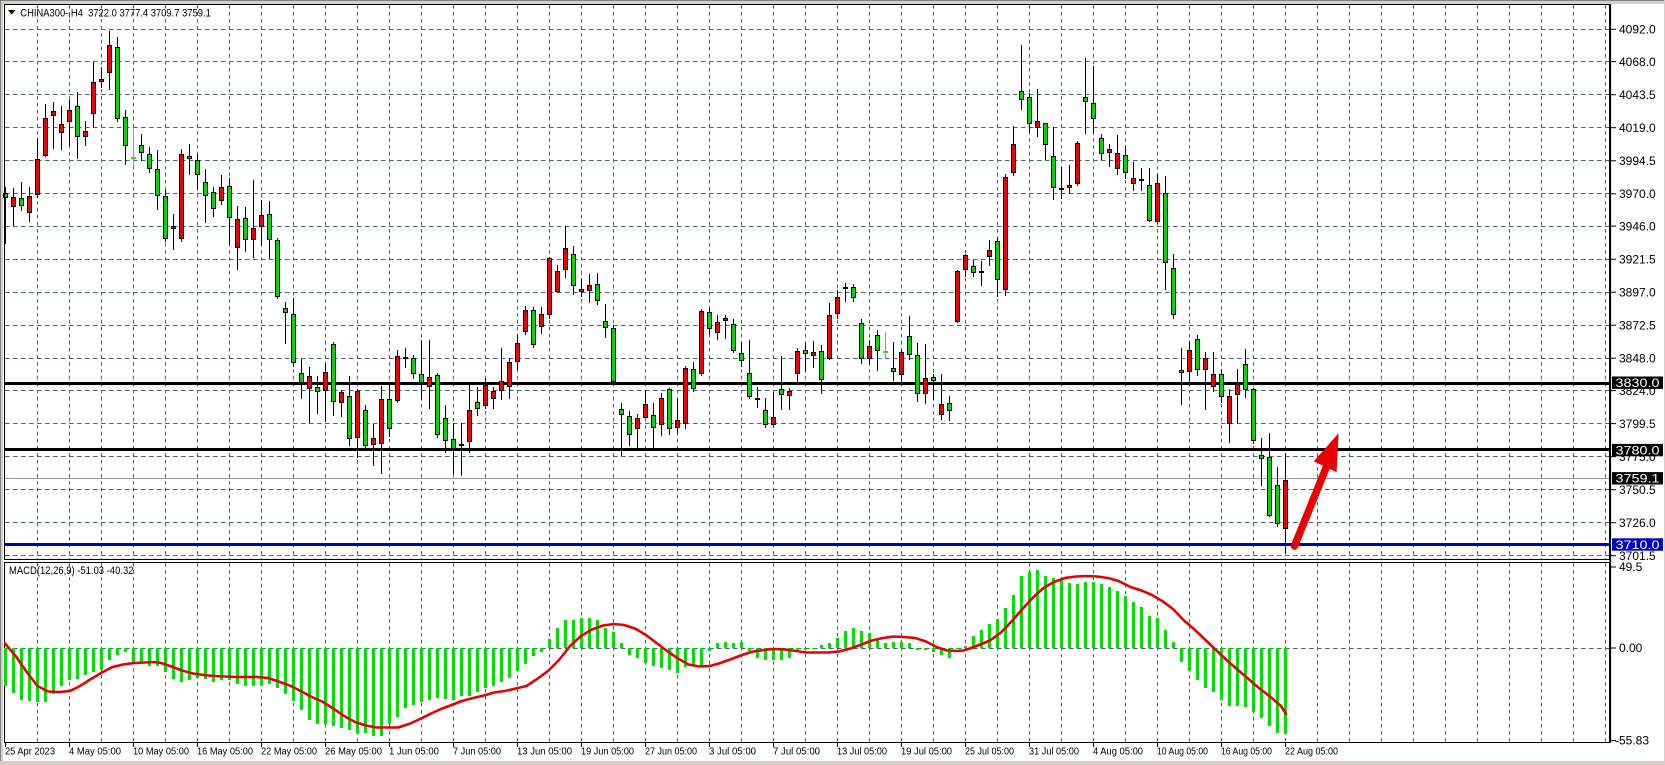 This screenshot has height=765, width=1665. I want to click on svg-text: 3710.0, so click(1638, 545).